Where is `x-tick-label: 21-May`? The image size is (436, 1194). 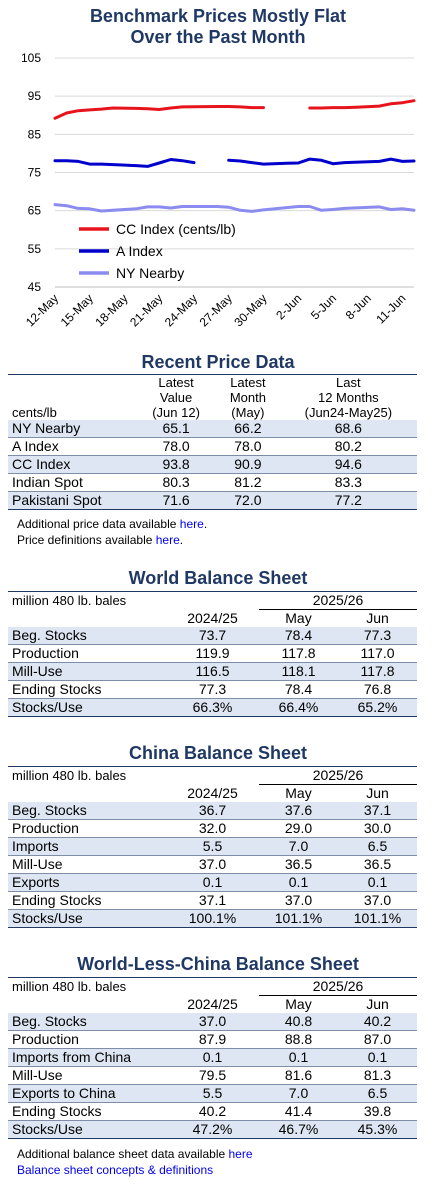 x-tick-label: 21-May is located at coordinates (146, 310).